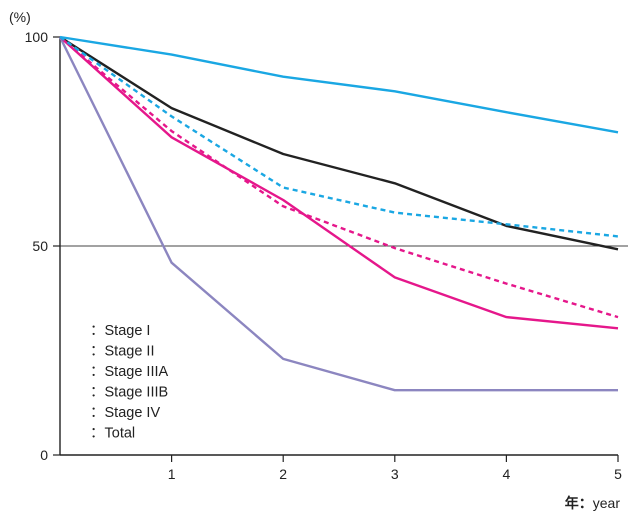 This screenshot has width=632, height=516. I want to click on x-tick-label: 5, so click(618, 474).